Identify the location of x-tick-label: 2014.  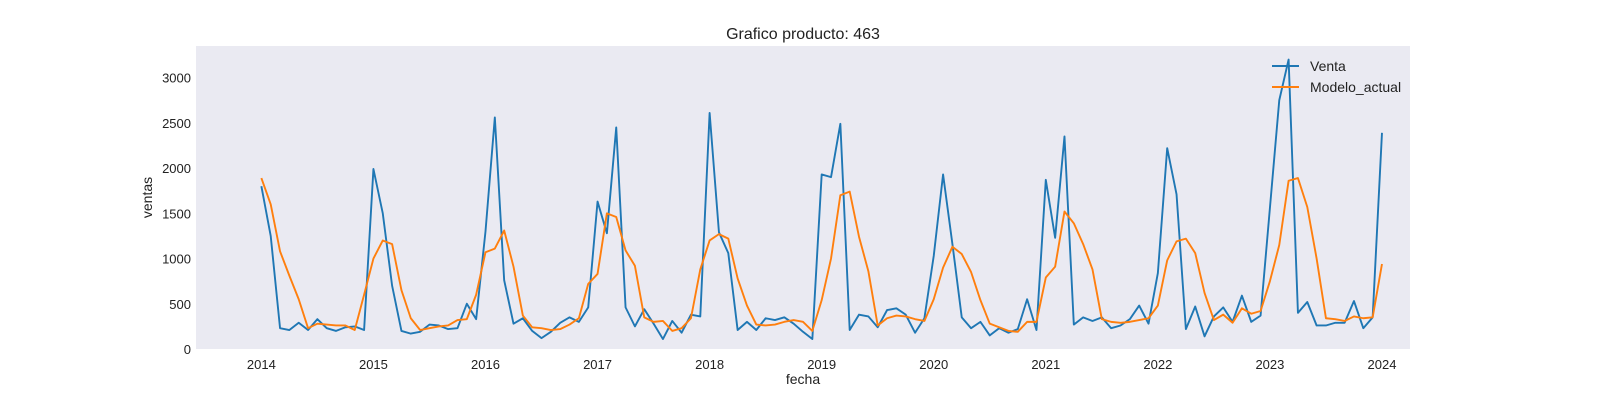
(261, 364).